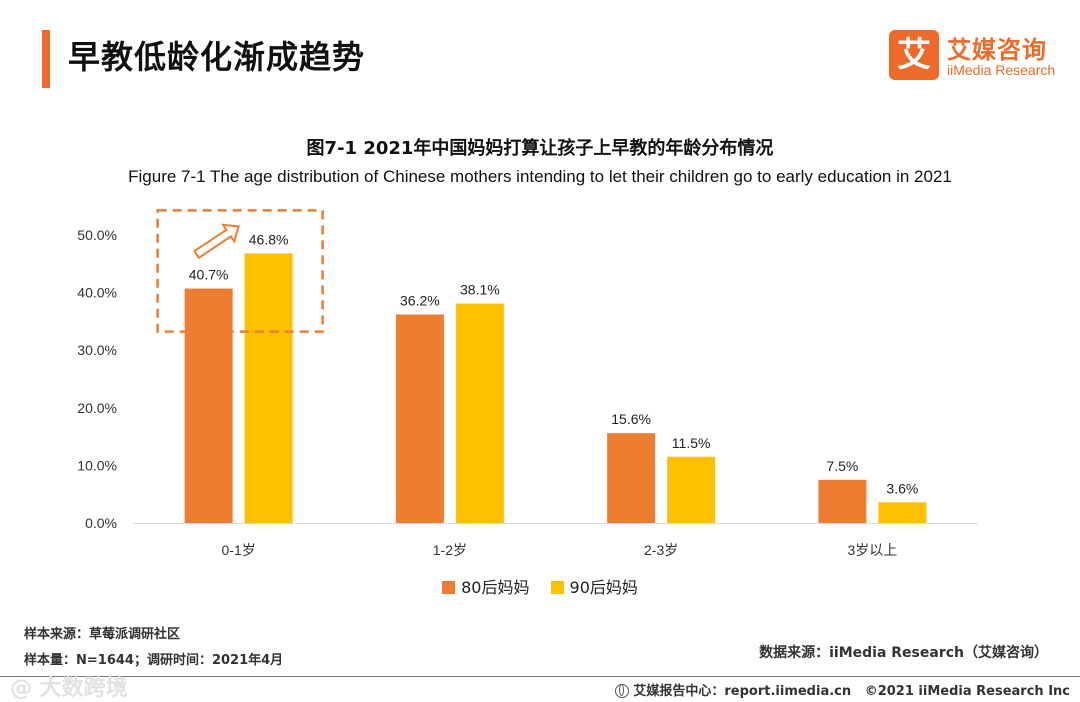  What do you see at coordinates (239, 550) in the screenshot?
I see `x-tick-label: 0-1岁` at bounding box center [239, 550].